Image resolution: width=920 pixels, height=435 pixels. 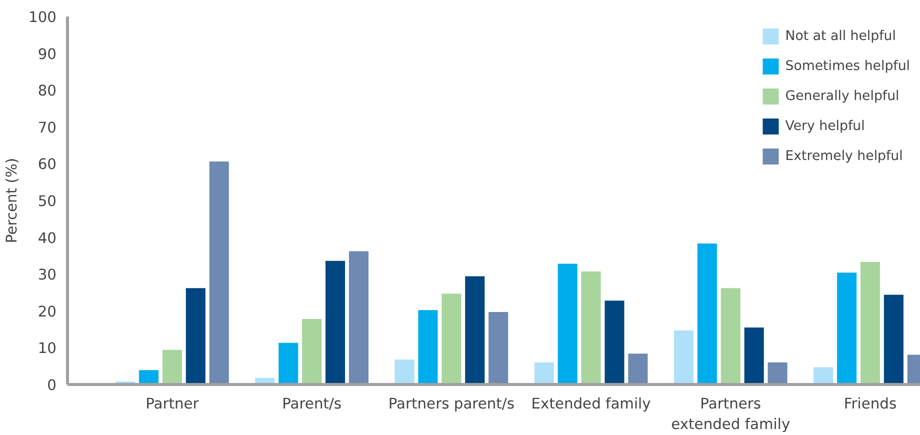 What do you see at coordinates (451, 404) in the screenshot?
I see `x-tick-label: Partners parent/s` at bounding box center [451, 404].